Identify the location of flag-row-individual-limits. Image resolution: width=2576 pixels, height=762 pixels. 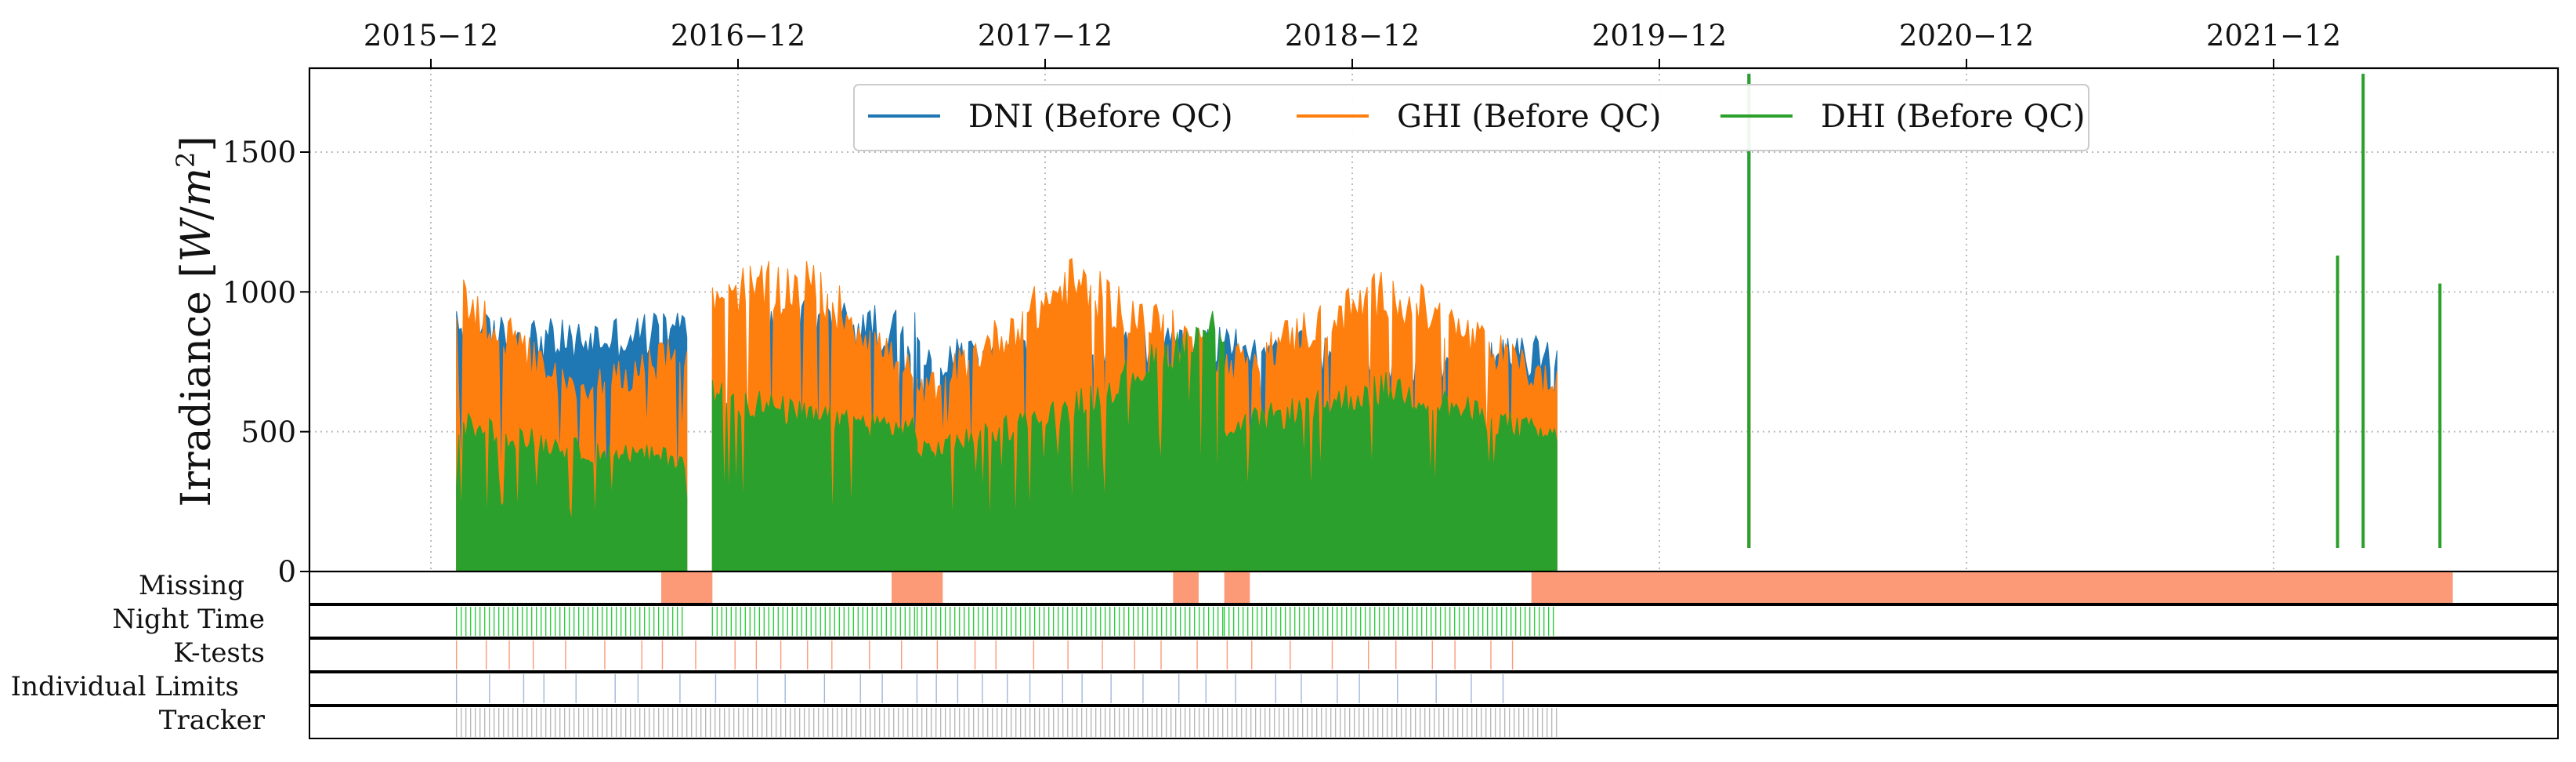
(1434, 689).